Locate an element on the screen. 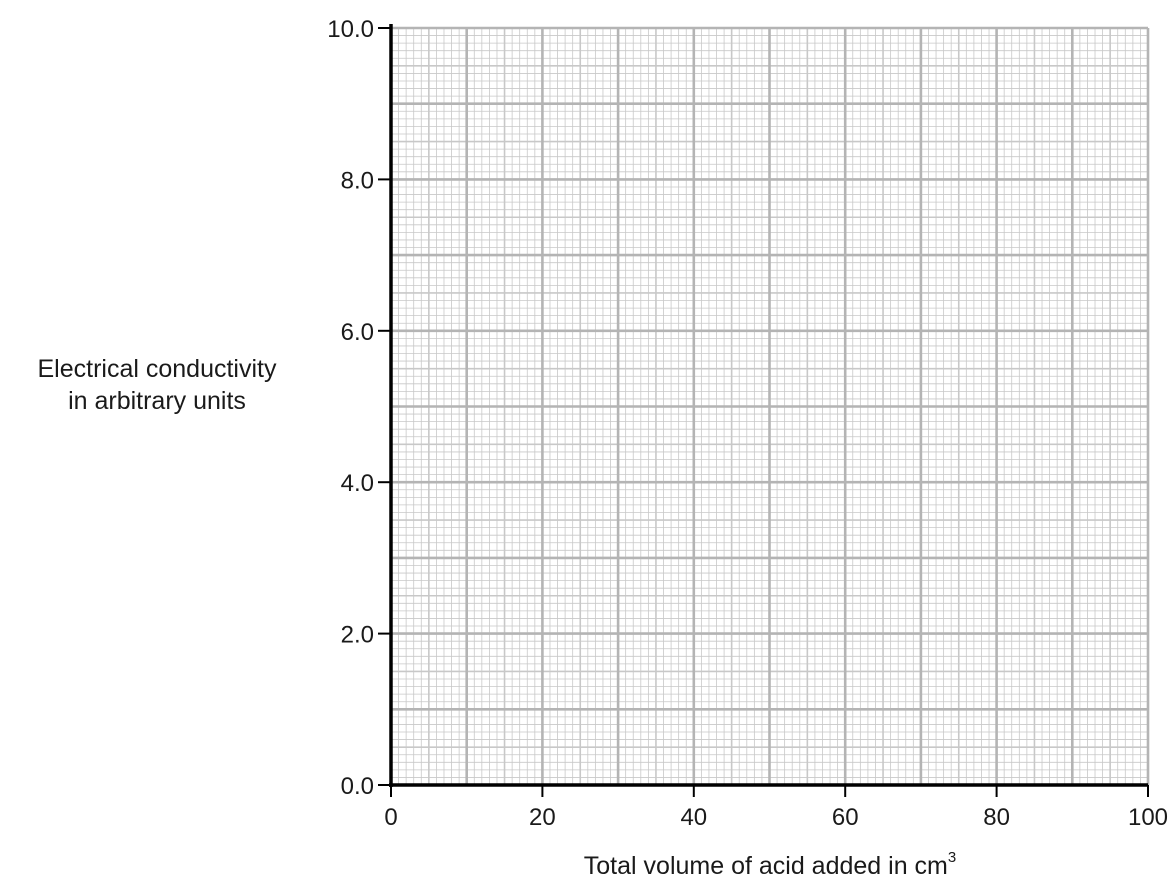  y-axis-title-line-1: Electrical conductivity is located at coordinates (157, 369).